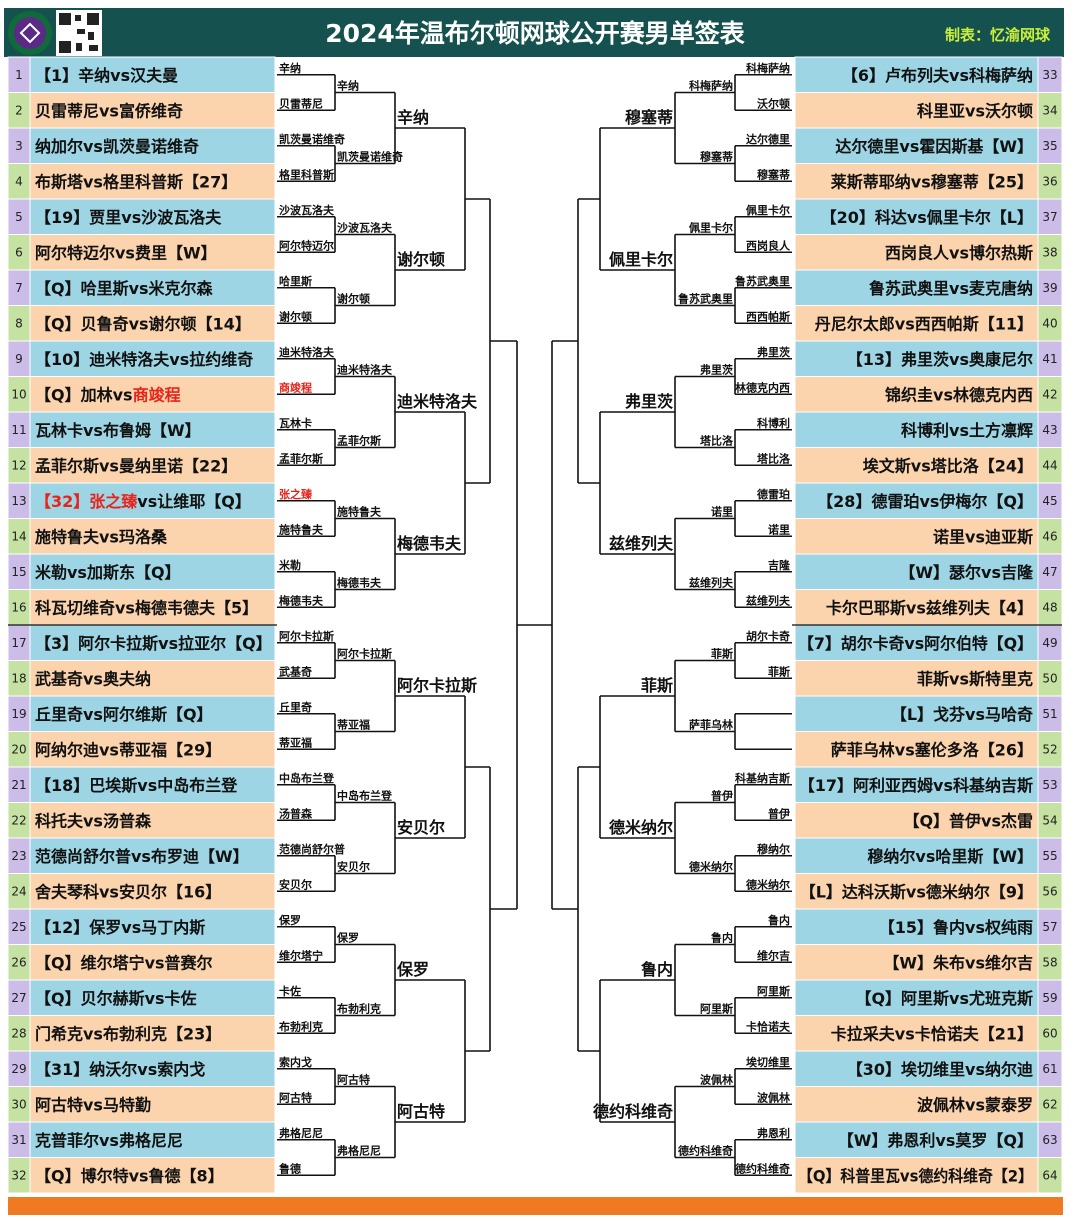 The width and height of the screenshot is (1080, 1225). I want to click on row-number: 24, so click(18, 891).